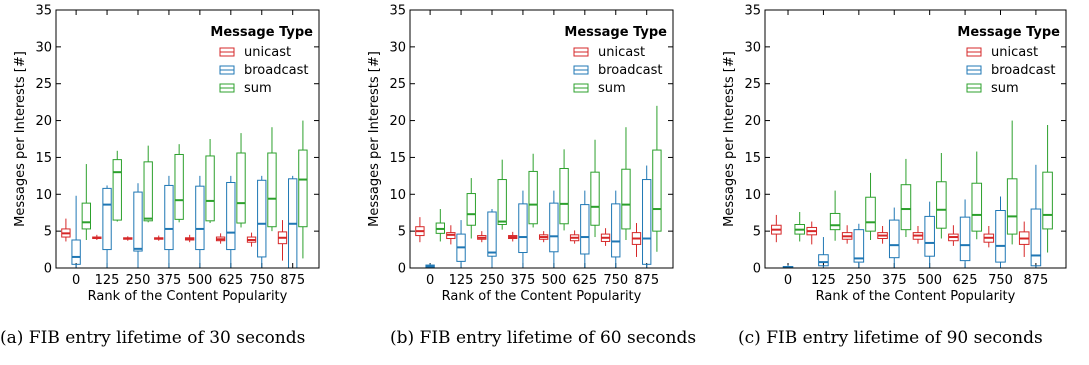 Image resolution: width=1089 pixels, height=365 pixels. Describe the element at coordinates (48, 269) in the screenshot. I see `y-tick-label: 0` at that location.